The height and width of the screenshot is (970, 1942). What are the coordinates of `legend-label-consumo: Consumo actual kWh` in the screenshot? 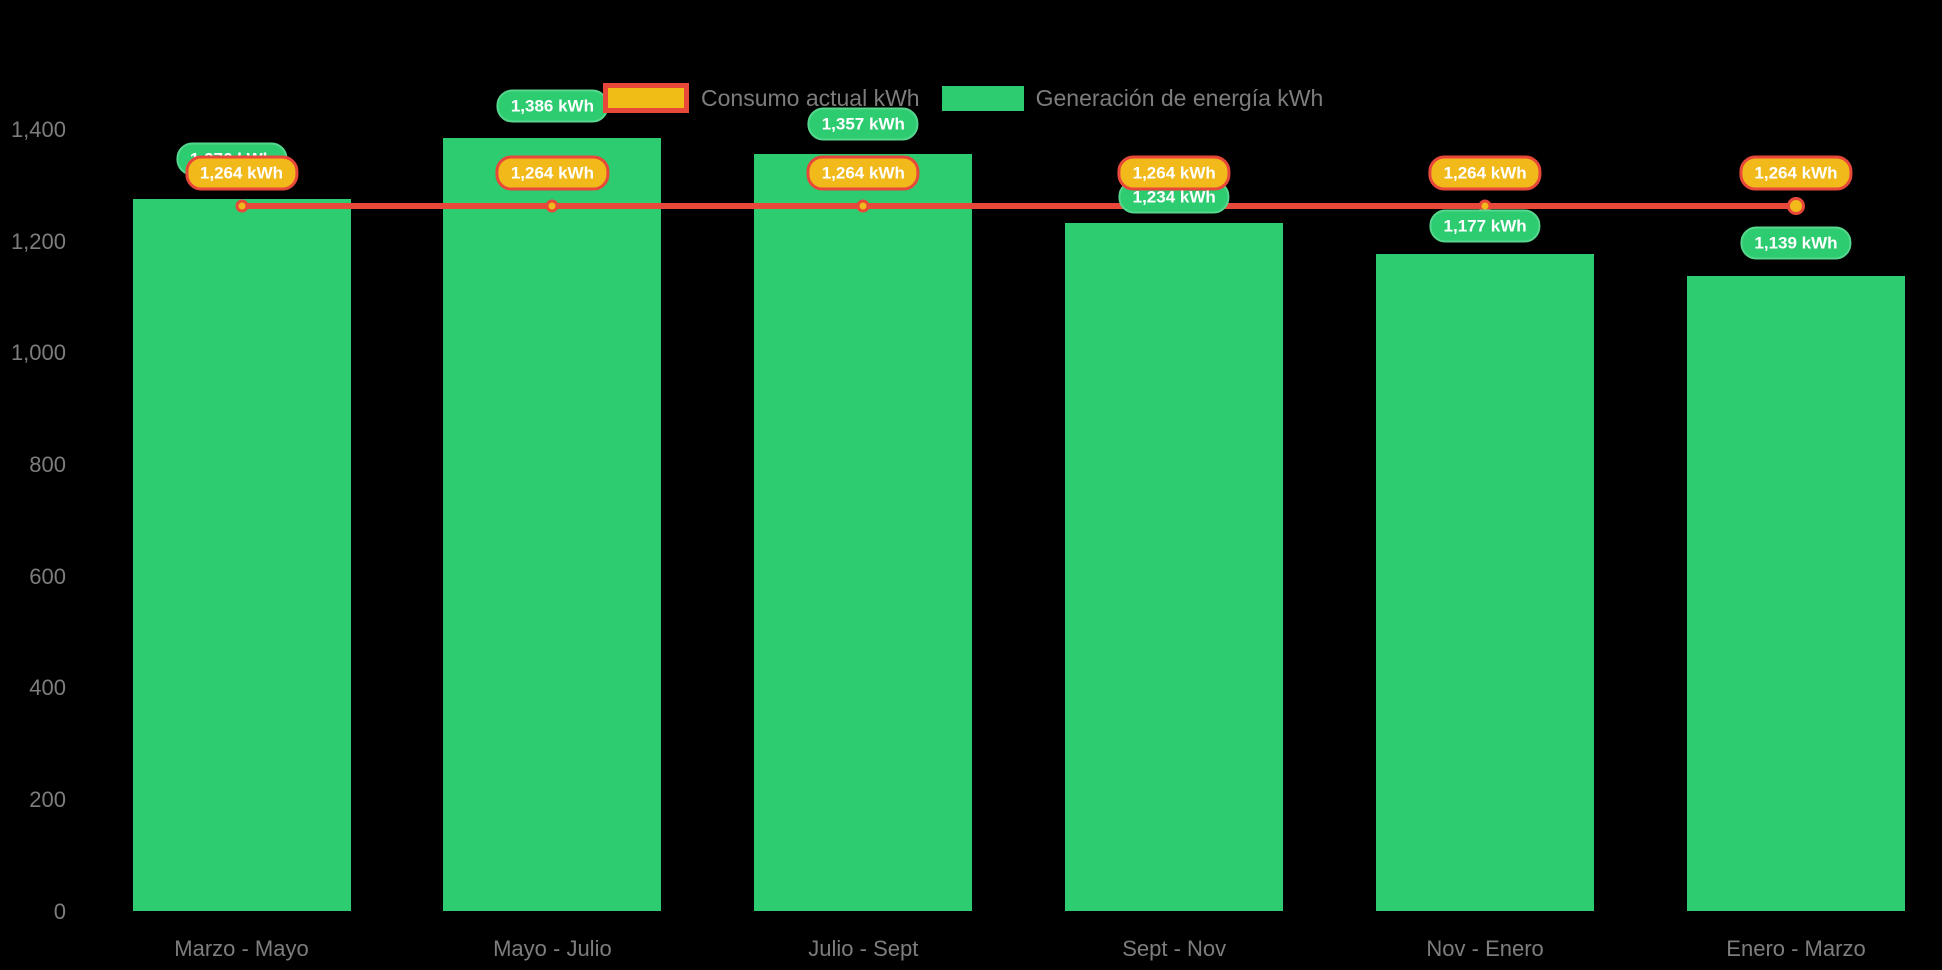 It's located at (810, 97).